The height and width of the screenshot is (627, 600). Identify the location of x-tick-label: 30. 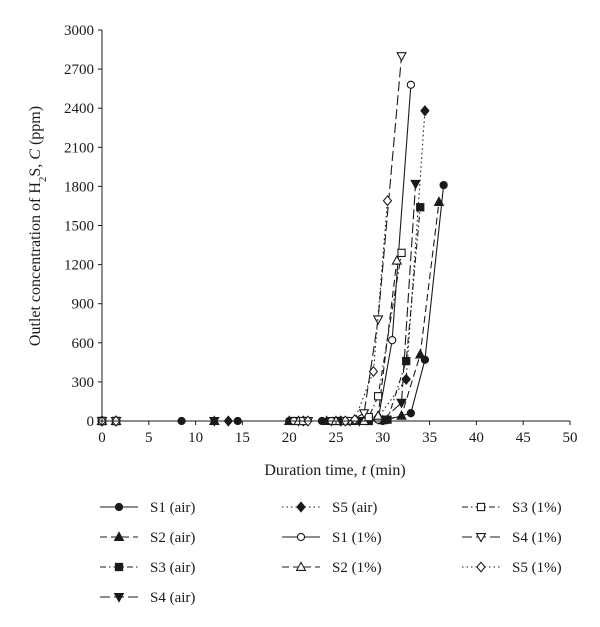
(382, 438).